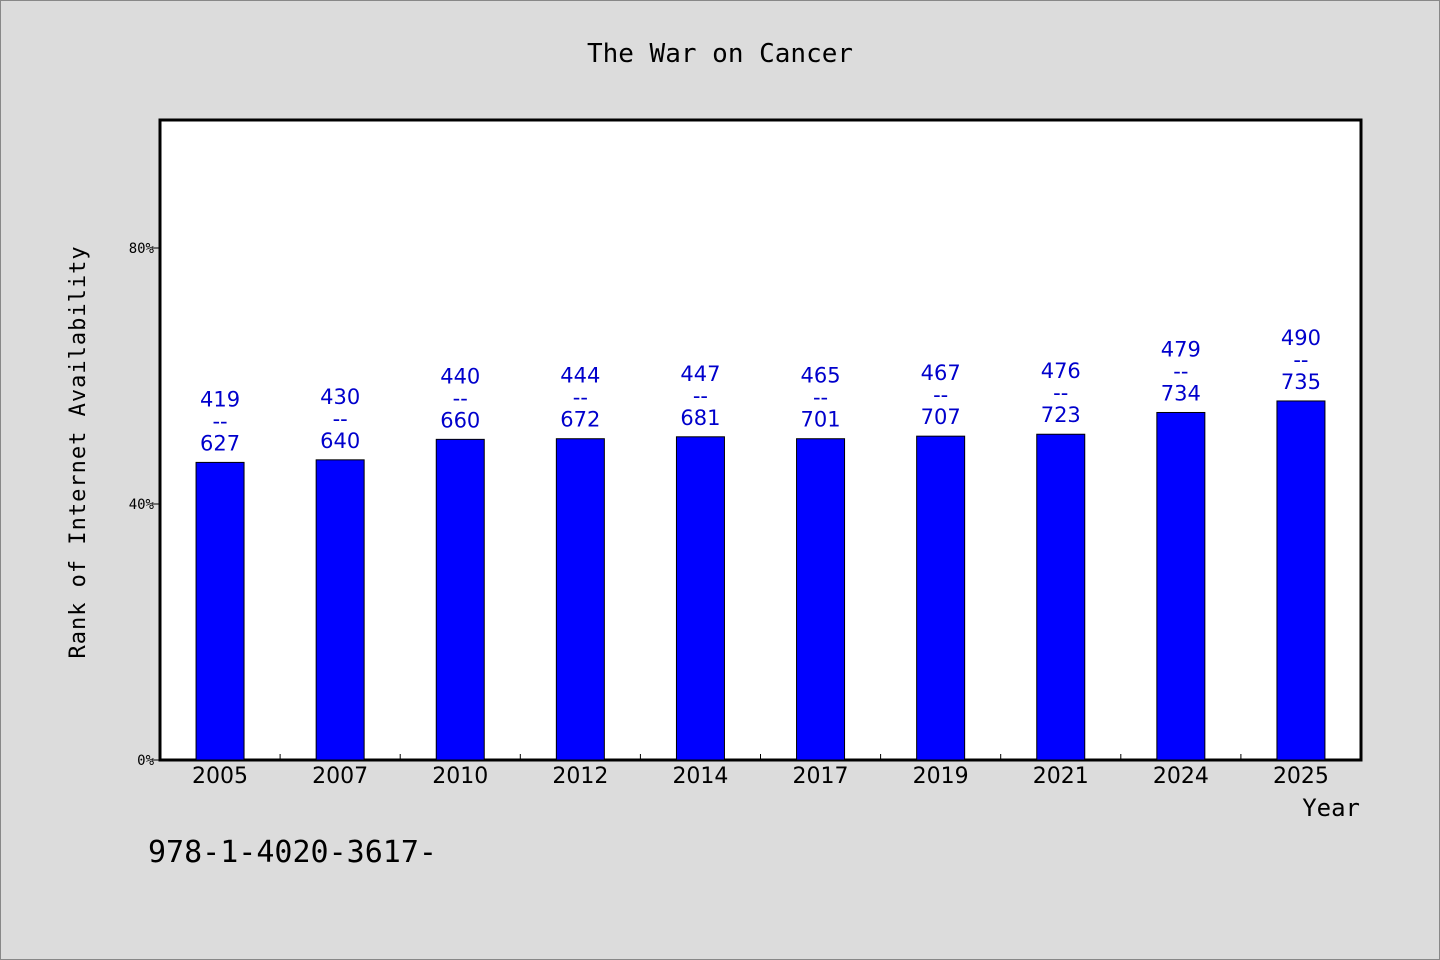 The height and width of the screenshot is (960, 1440). I want to click on bar-data-label-top: 479, so click(1181, 349).